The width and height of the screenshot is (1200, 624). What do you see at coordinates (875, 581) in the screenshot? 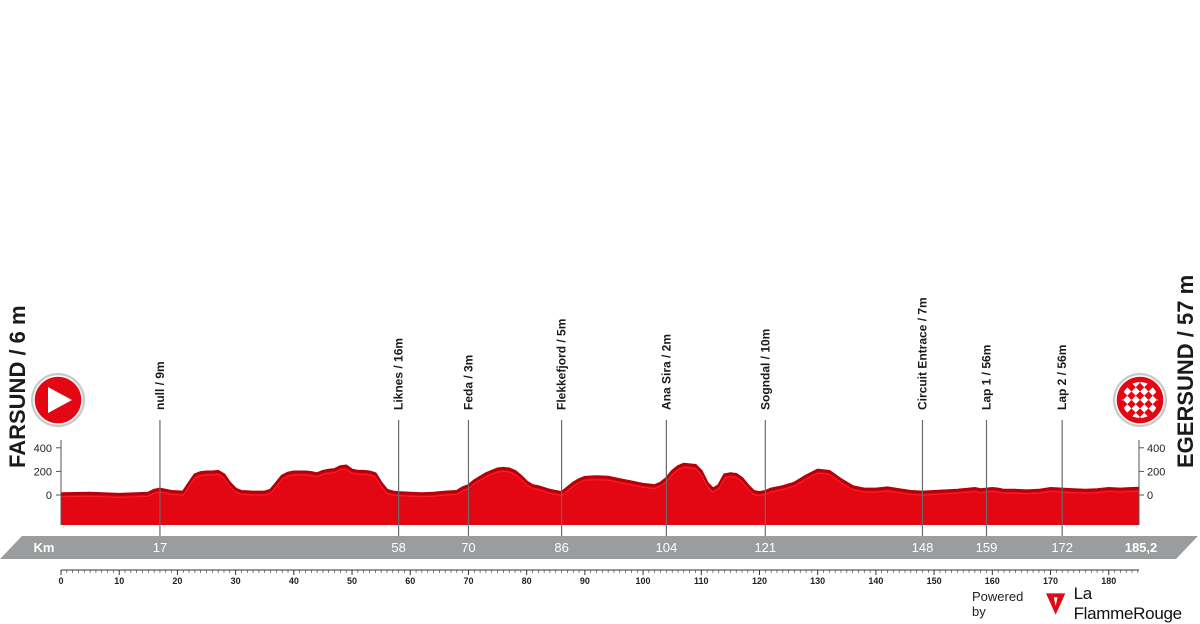
I see `x-tick-label: 140` at bounding box center [875, 581].